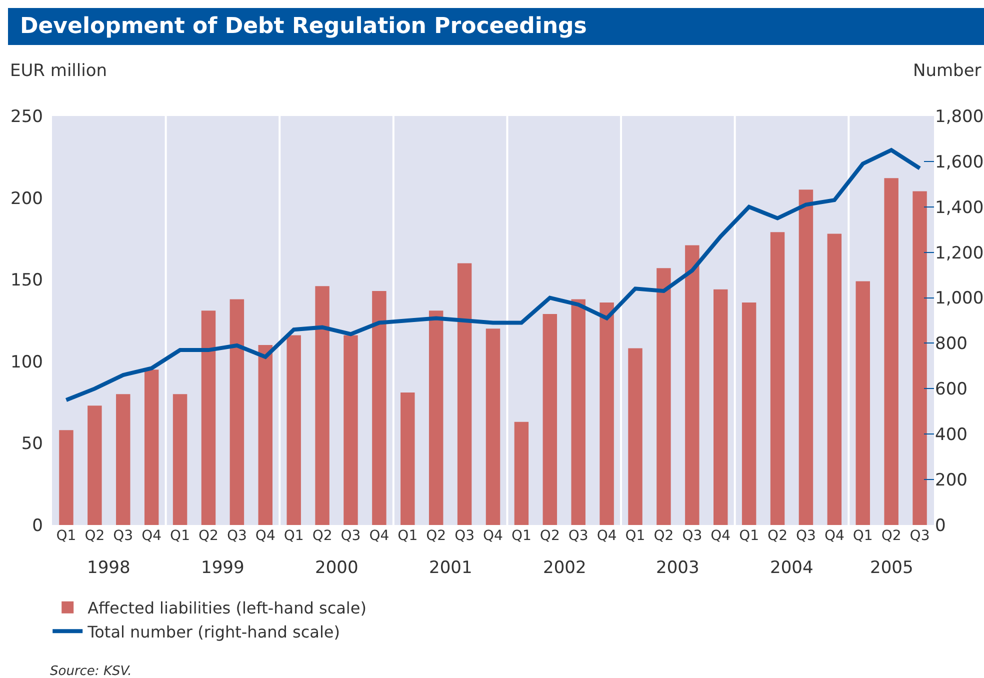 The height and width of the screenshot is (678, 984). Describe the element at coordinates (959, 298) in the screenshot. I see `y2-tick-label: 1,000` at that location.